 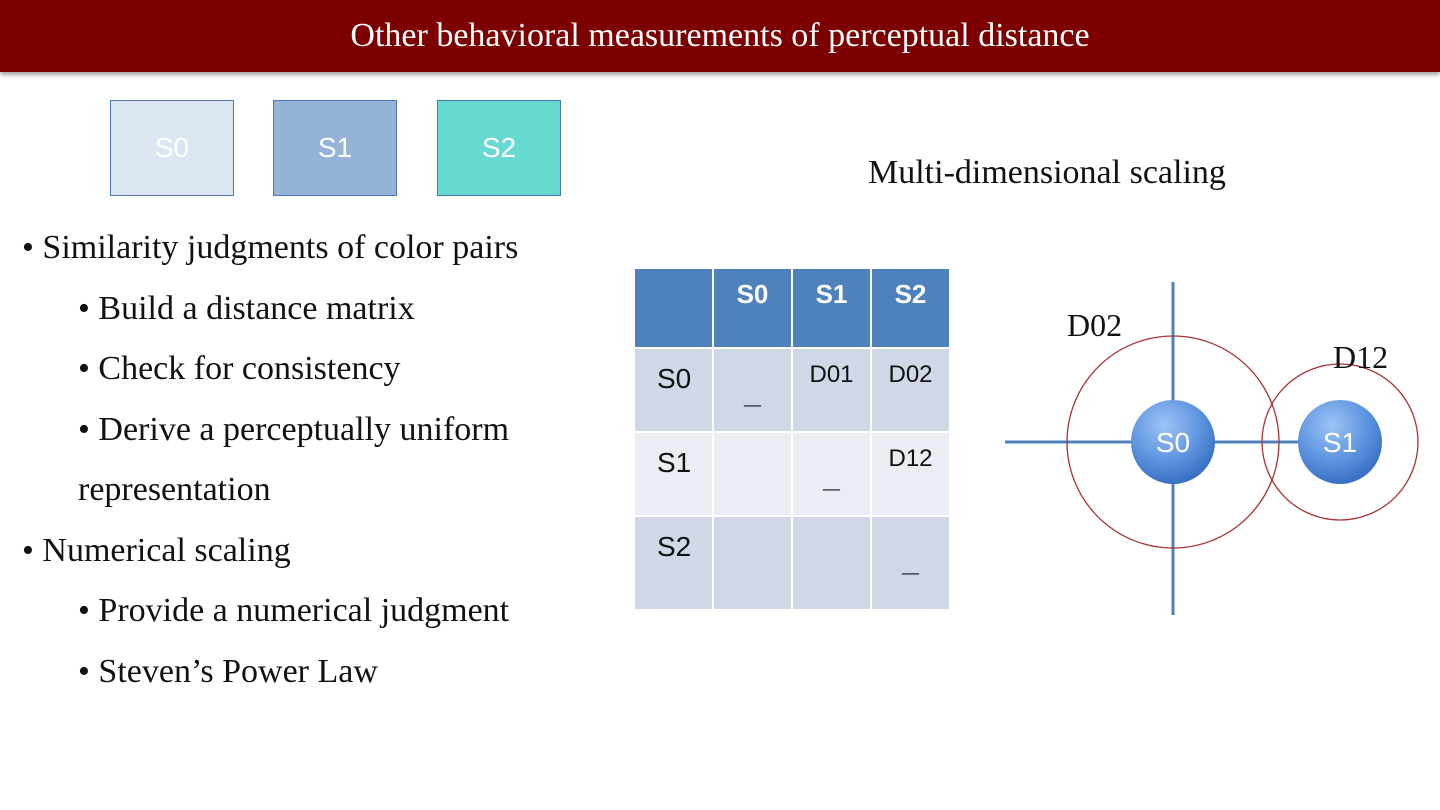 I want to click on bullet-consistency: • Check for consistency, so click(x=239, y=368).